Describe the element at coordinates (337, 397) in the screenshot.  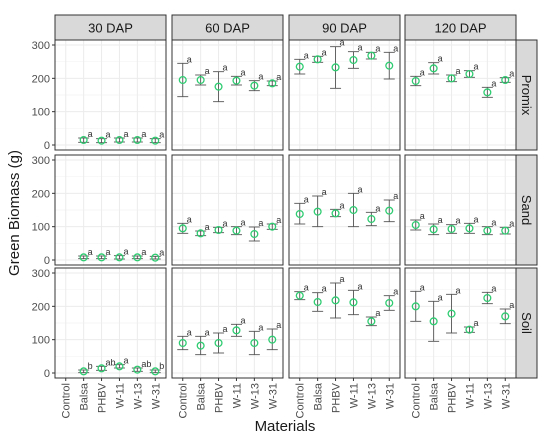
I see `x-tick-label: PHBV` at that location.